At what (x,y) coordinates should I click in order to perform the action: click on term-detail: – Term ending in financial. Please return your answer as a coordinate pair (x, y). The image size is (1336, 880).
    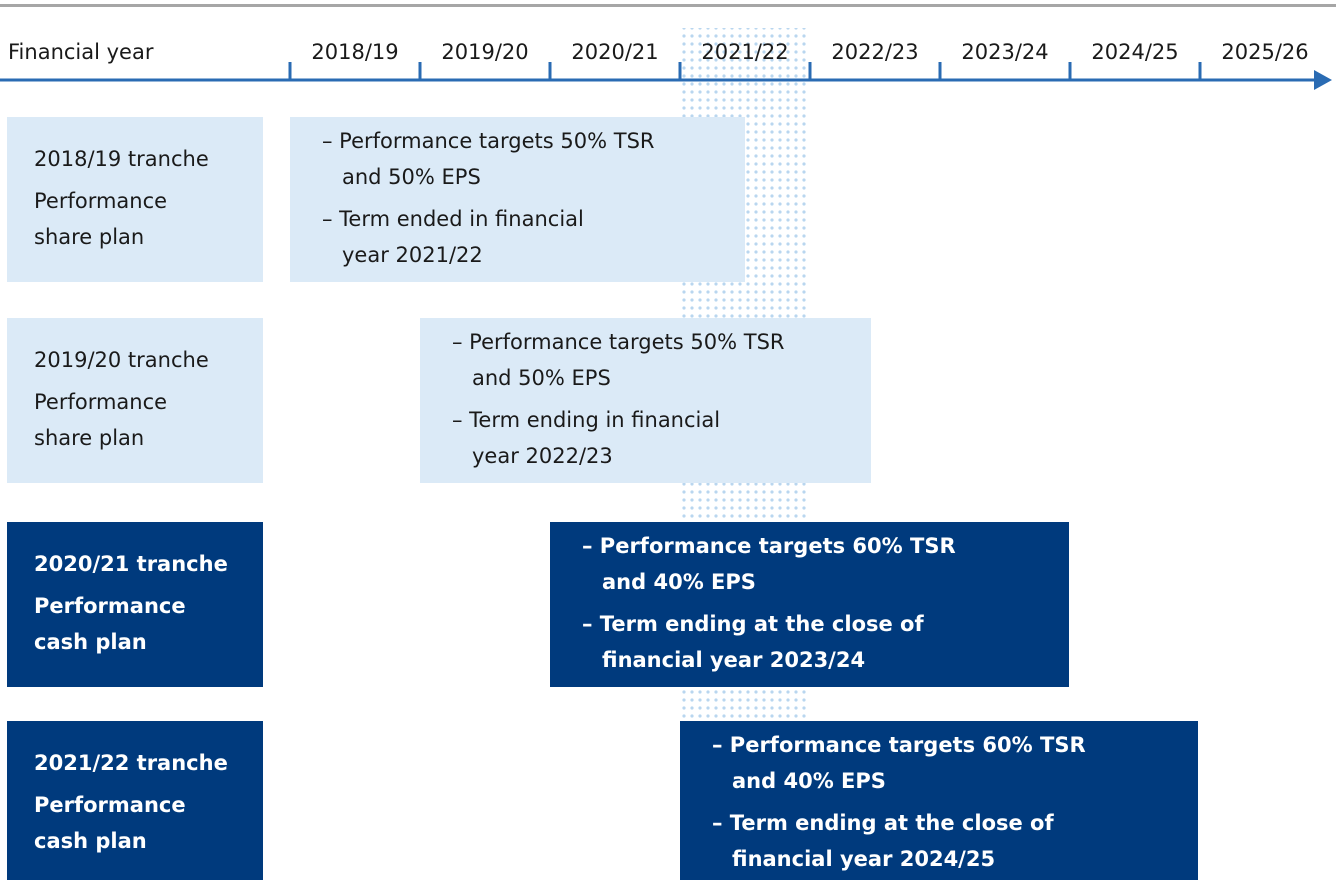
    Looking at the image, I should click on (586, 420).